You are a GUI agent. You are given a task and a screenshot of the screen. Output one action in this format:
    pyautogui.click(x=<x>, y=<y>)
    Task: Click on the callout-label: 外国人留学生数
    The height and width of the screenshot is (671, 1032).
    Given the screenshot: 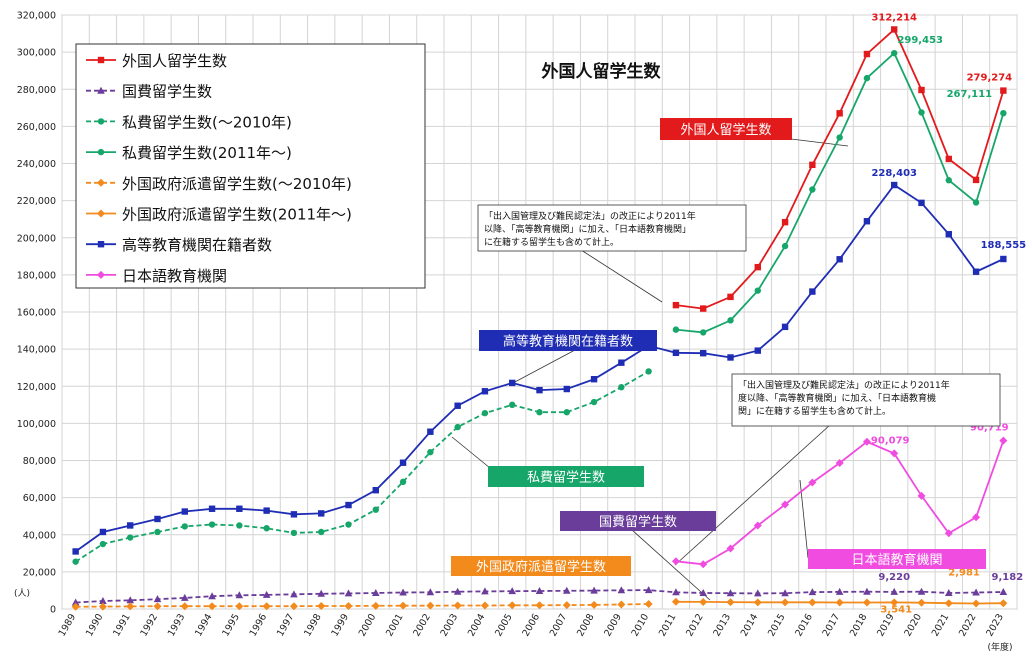 What is the action you would take?
    pyautogui.click(x=726, y=129)
    